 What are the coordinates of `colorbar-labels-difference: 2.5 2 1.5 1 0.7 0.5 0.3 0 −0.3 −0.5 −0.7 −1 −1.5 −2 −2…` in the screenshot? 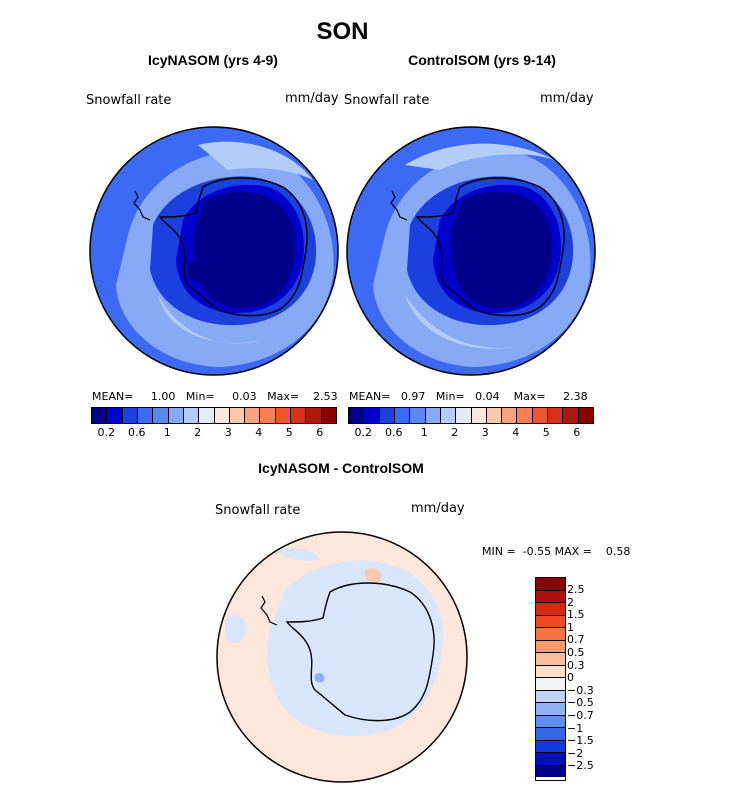 It's located at (580, 678).